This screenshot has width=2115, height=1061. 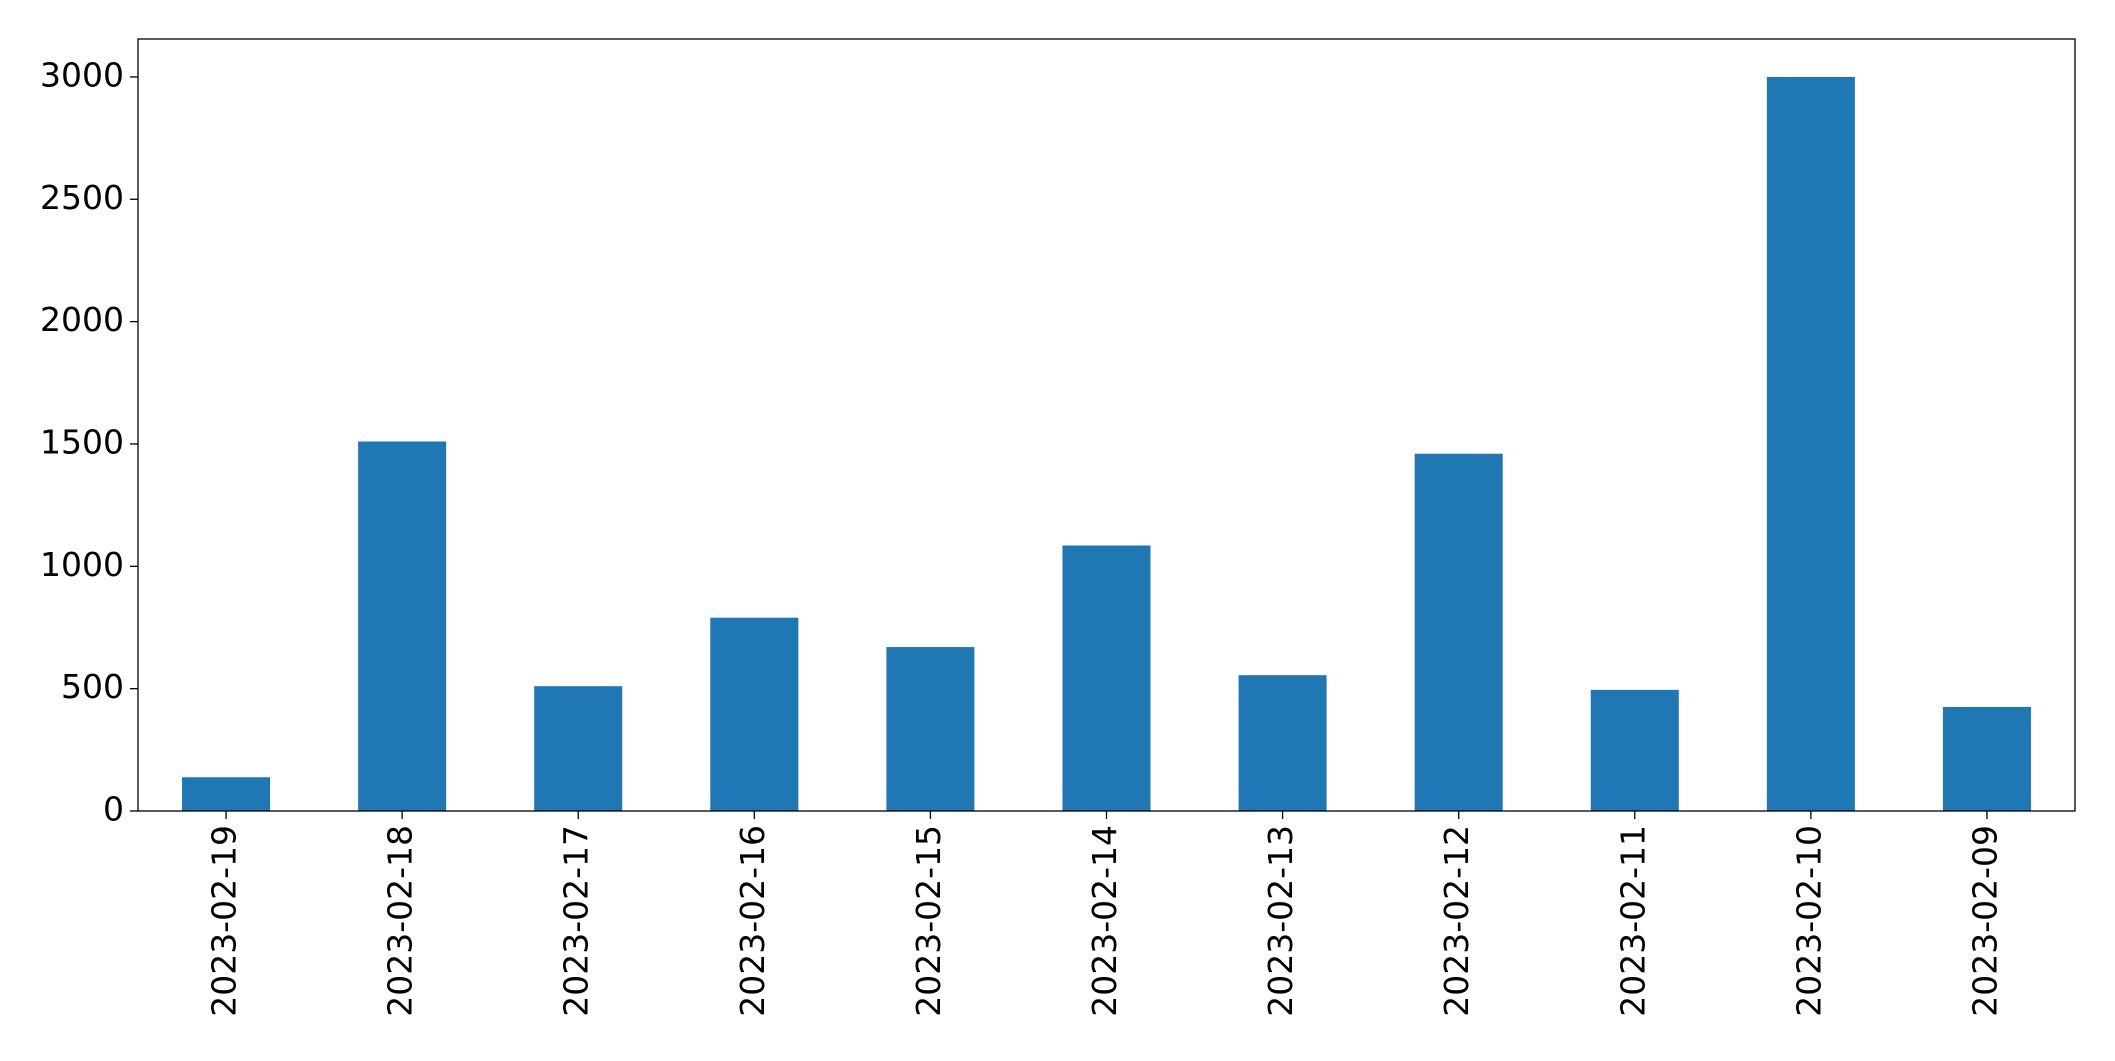 What do you see at coordinates (928, 921) in the screenshot?
I see `x-tick-label: 2023-02-15` at bounding box center [928, 921].